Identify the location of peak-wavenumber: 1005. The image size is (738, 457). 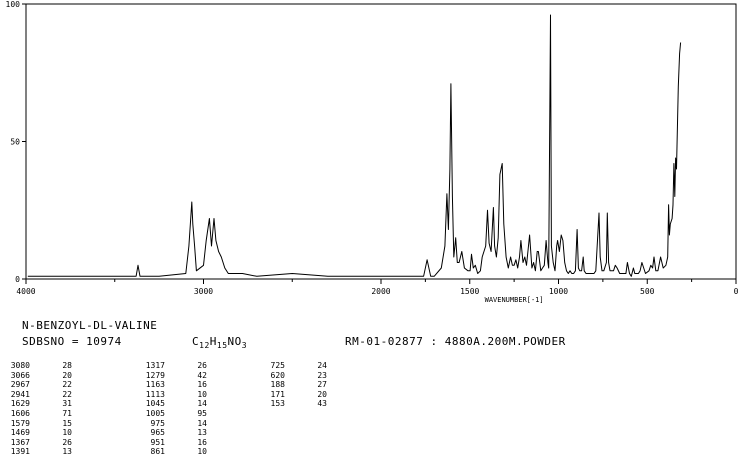
(155, 413).